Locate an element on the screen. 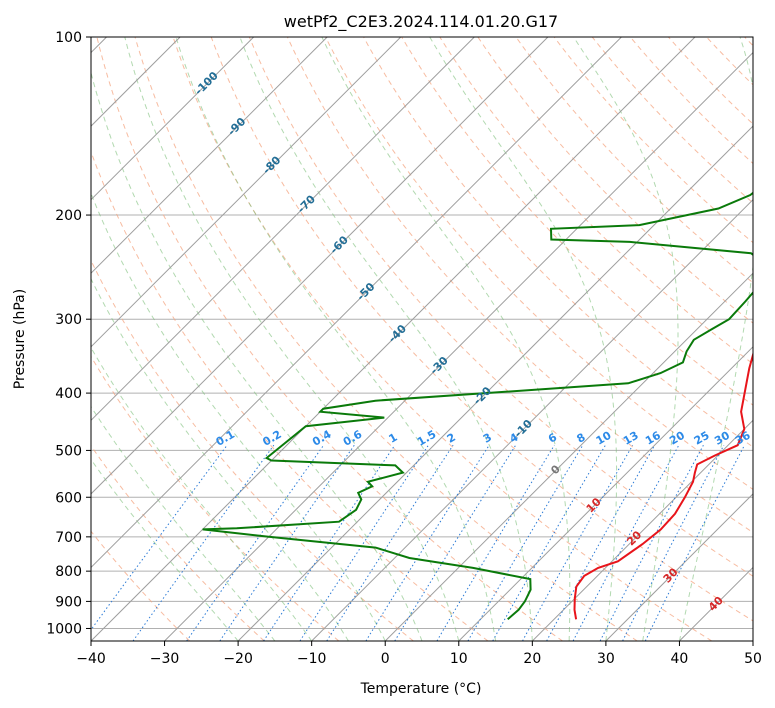  isotherm-label: -30 is located at coordinates (439, 365).